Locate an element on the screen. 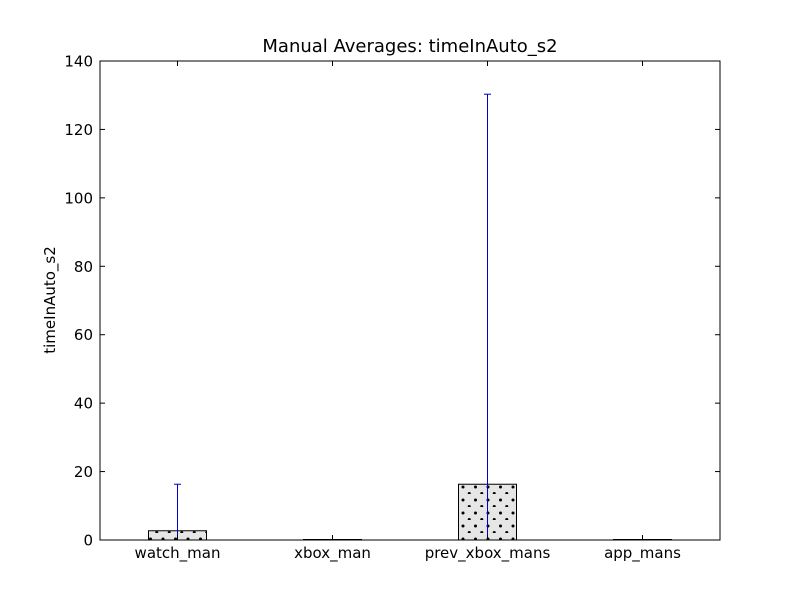 This screenshot has height=604, width=800. bars-layer is located at coordinates (410, 512).